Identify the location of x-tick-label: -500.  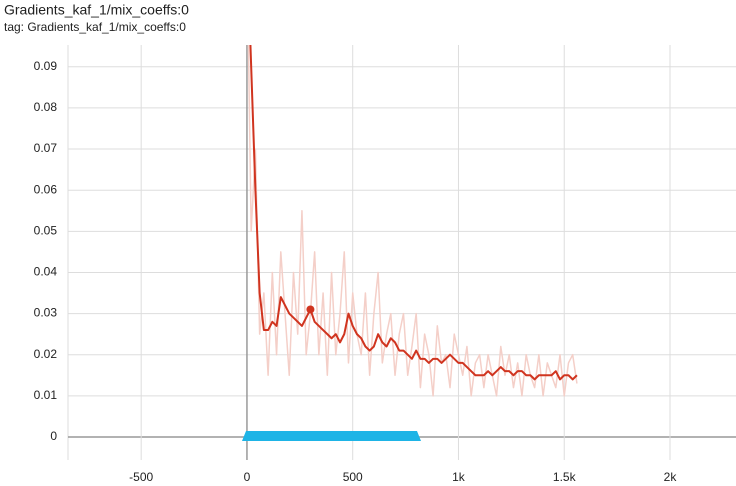
(141, 477).